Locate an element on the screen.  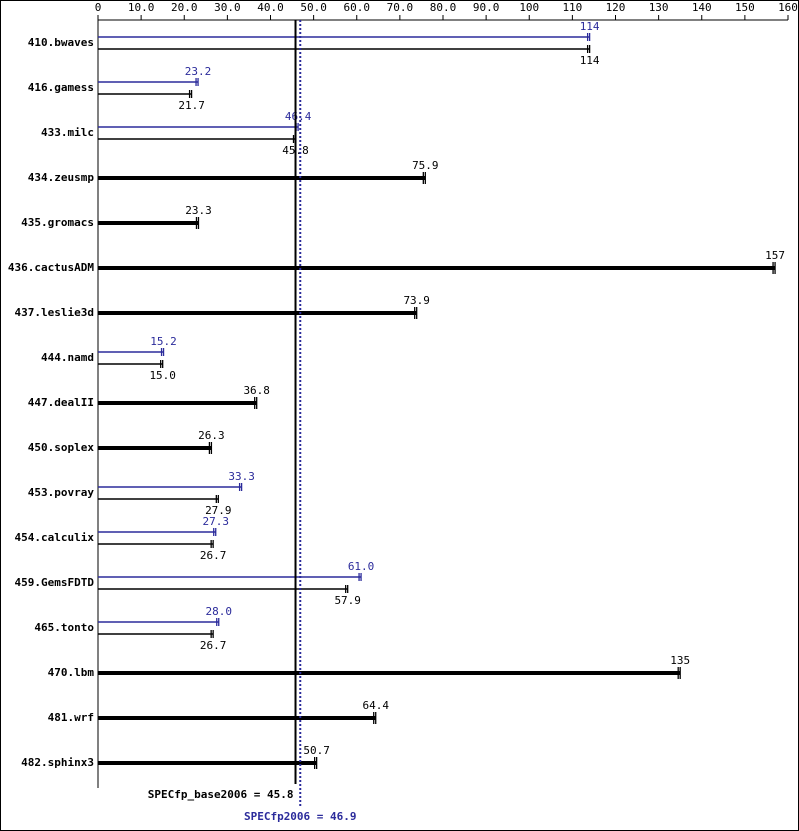
category-label: 482.sphinx3 is located at coordinates (57, 762).